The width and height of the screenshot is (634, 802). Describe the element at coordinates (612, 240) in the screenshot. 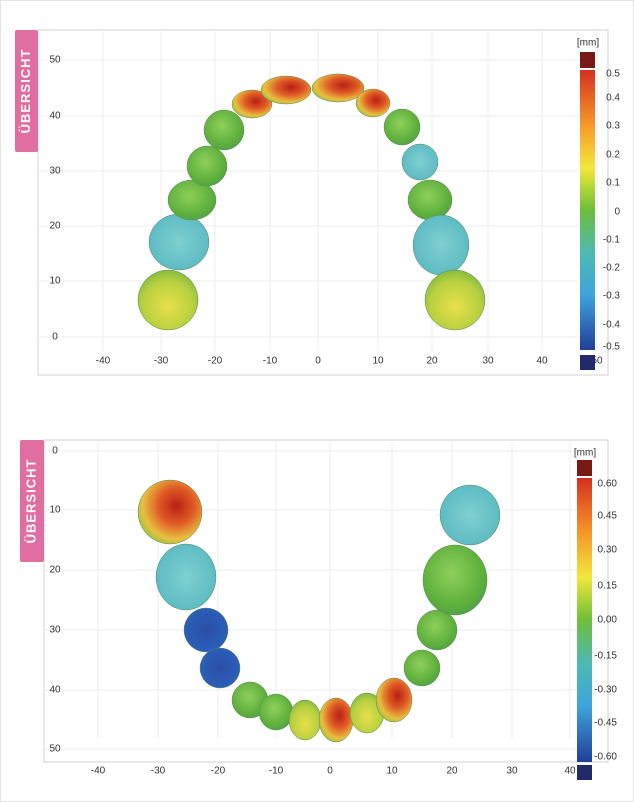

I see `scale-tick-label: -0.1` at that location.